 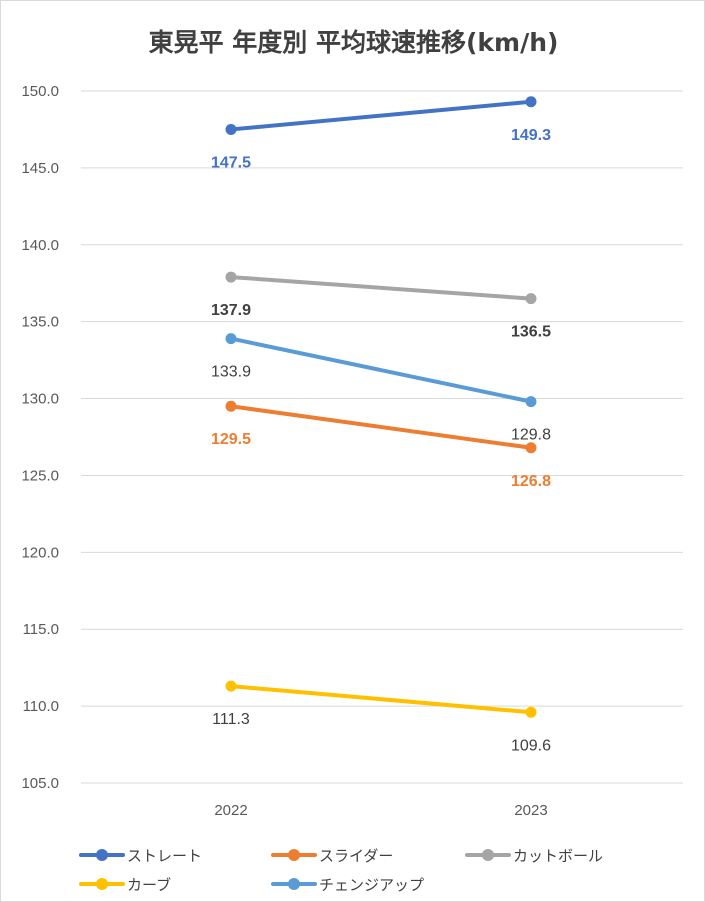 I want to click on x-tick-label: 2022, so click(x=230, y=810).